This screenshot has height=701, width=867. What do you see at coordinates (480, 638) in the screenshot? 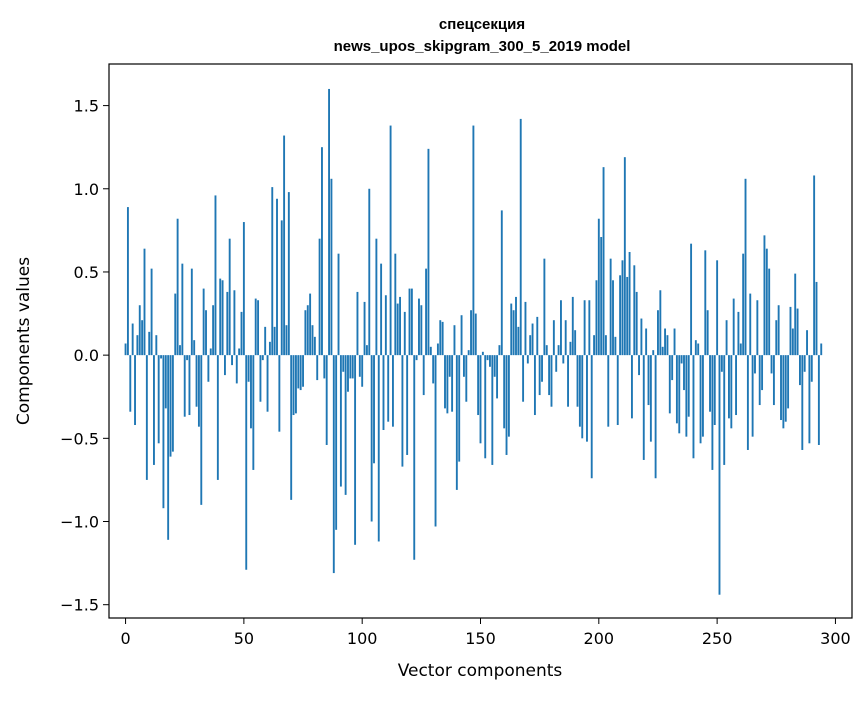
I see `x-tick-label: 150` at bounding box center [480, 638].